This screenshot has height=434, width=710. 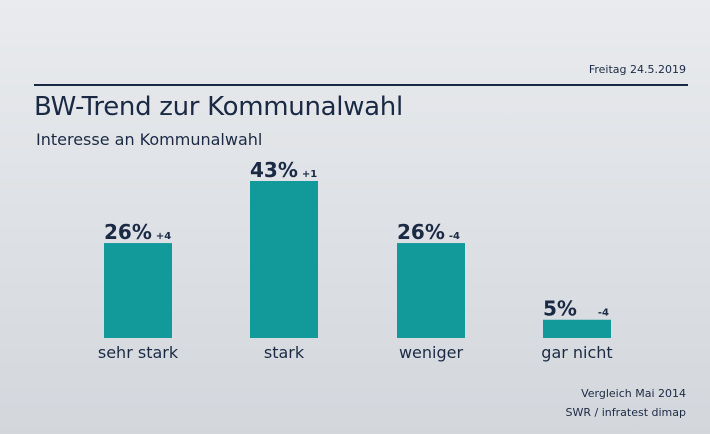 What do you see at coordinates (603, 313) in the screenshot?
I see `change-label-3: -4` at bounding box center [603, 313].